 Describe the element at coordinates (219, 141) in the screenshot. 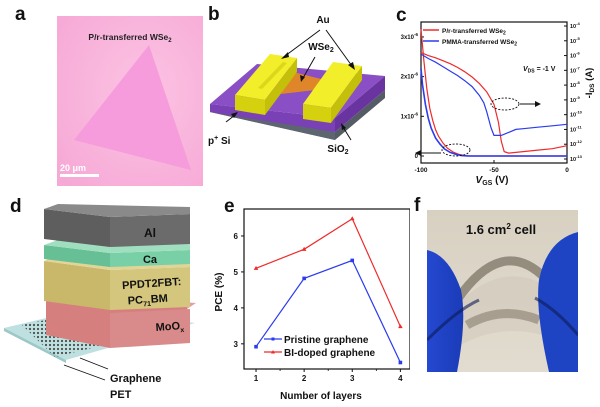

I see `p-si-label: p+ Si` at that location.